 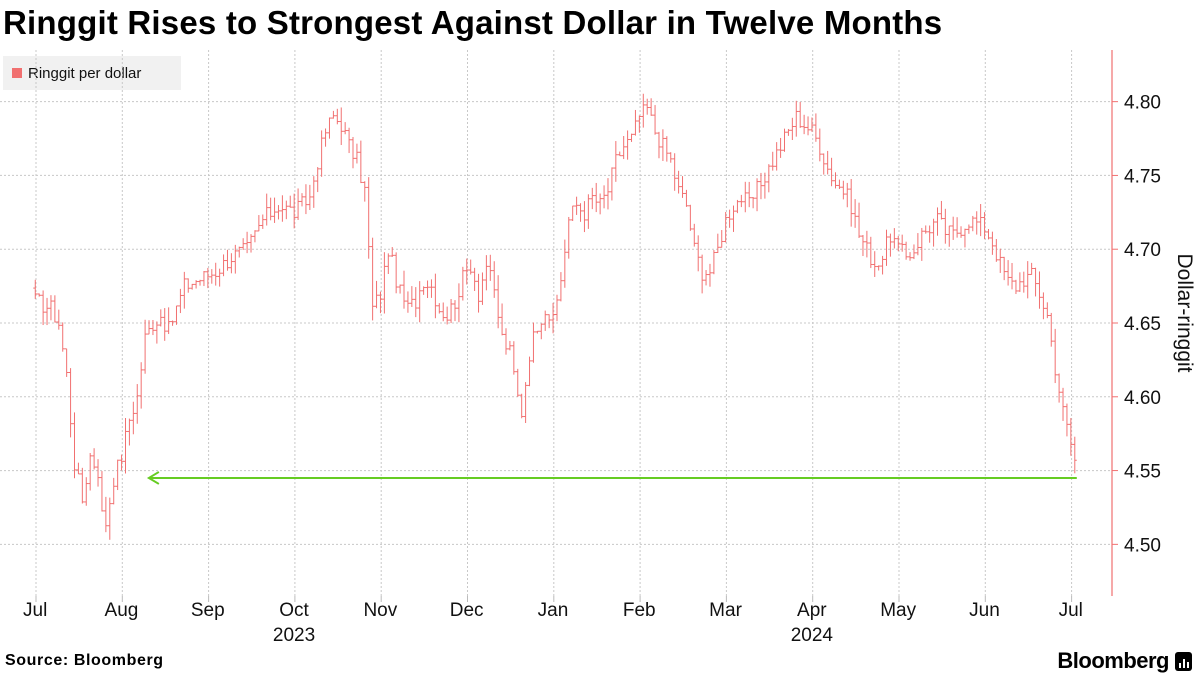 I want to click on month-label-7: Feb, so click(x=639, y=610).